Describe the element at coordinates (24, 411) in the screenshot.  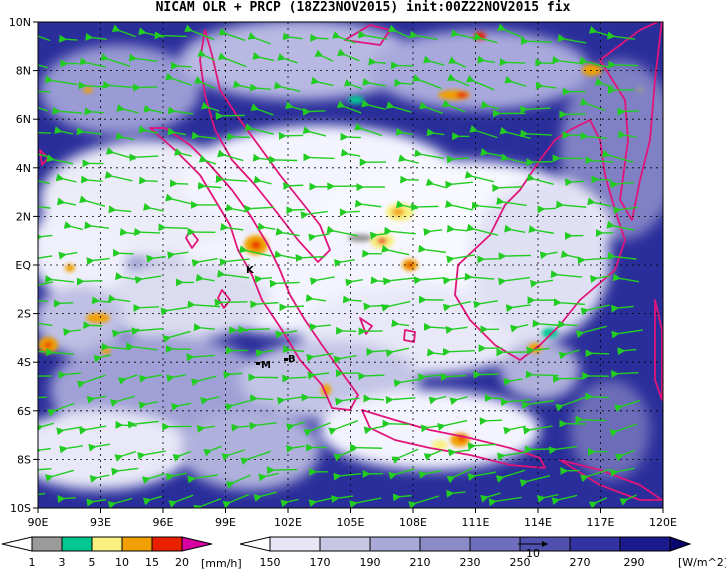
I see `lat-label: 6S` at that location.